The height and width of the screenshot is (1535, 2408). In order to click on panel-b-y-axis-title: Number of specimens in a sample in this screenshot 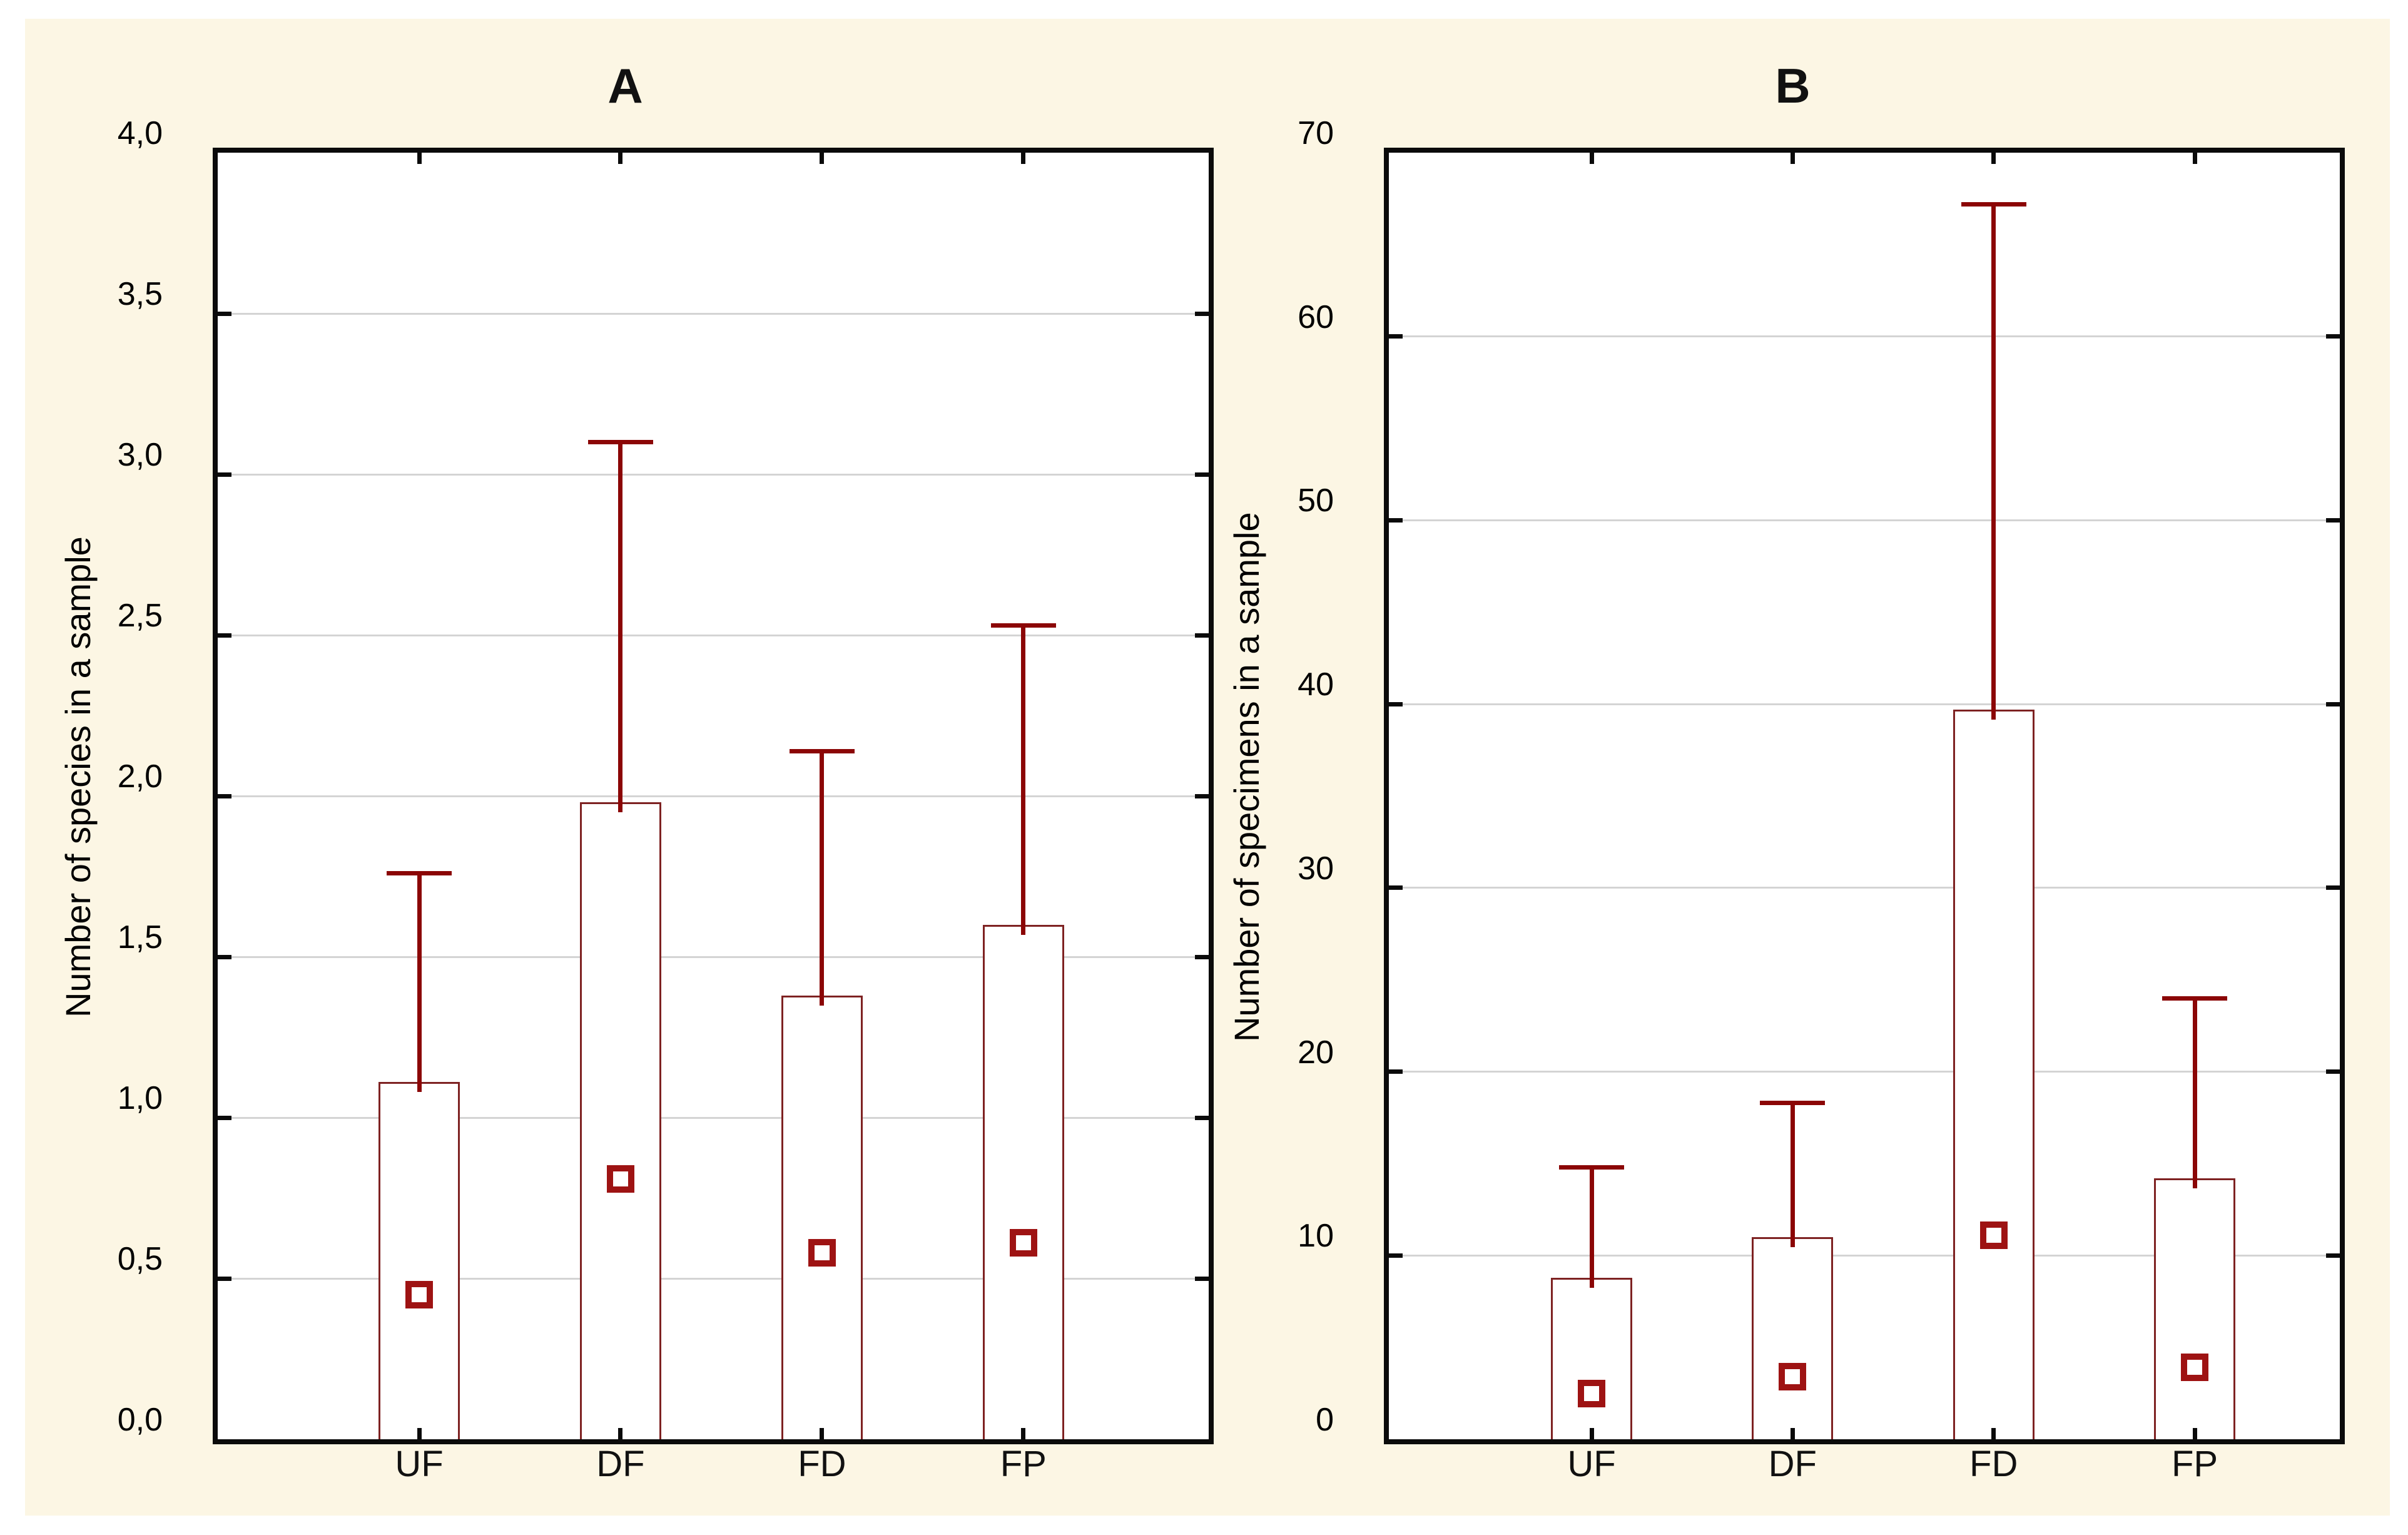, I will do `click(1246, 777)`.